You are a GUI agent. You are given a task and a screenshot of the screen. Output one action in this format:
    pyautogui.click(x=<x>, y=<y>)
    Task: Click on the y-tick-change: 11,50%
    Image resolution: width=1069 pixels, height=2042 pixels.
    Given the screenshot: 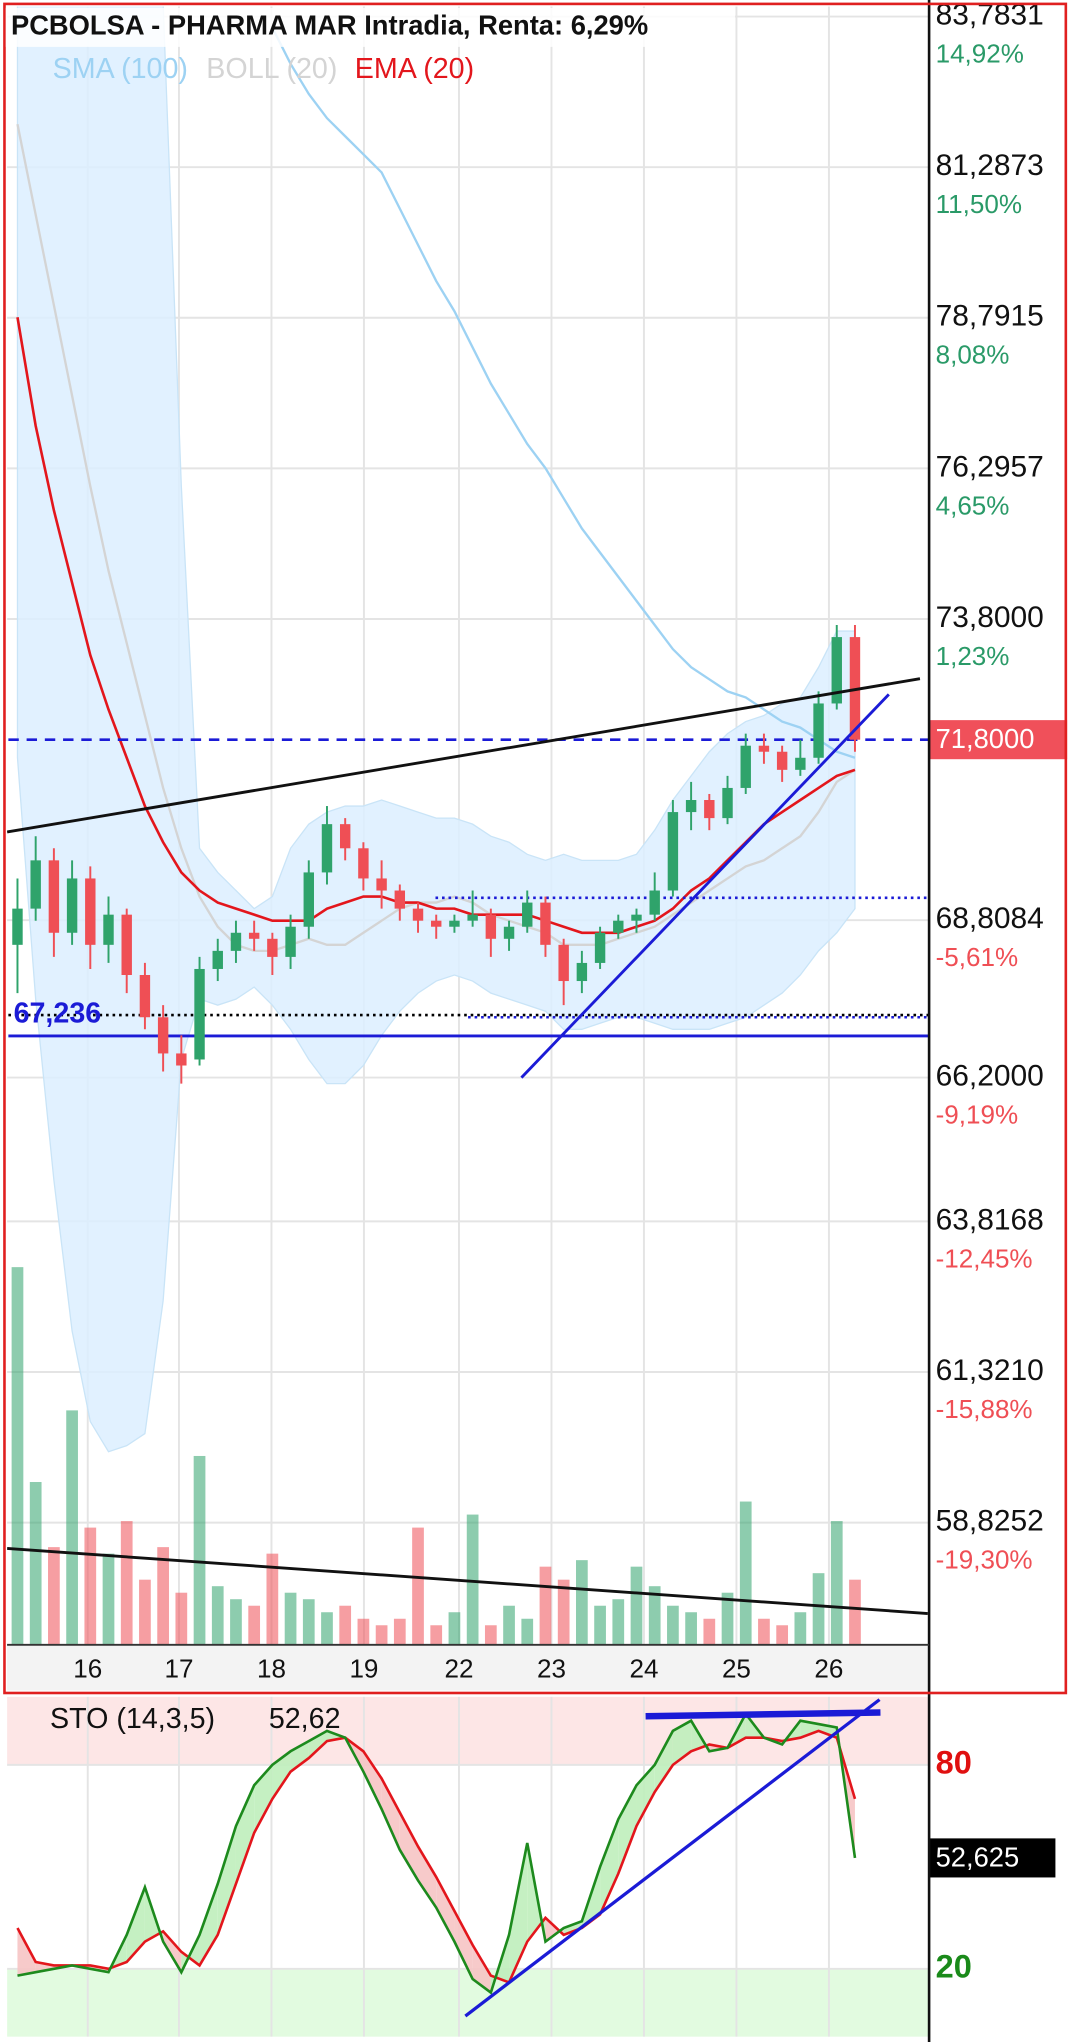 What is the action you would take?
    pyautogui.click(x=979, y=204)
    